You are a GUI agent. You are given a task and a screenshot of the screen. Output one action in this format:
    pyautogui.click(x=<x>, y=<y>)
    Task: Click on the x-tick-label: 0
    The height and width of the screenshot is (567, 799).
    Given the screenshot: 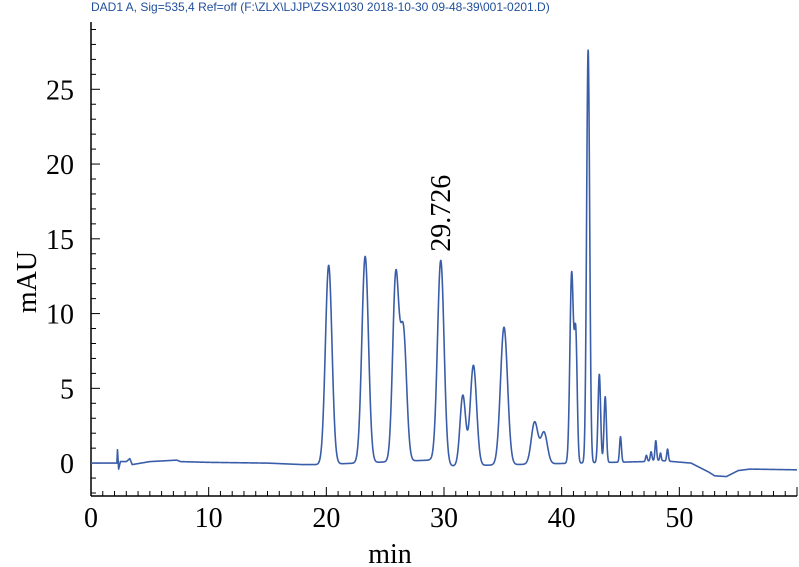 What is the action you would take?
    pyautogui.click(x=91, y=518)
    